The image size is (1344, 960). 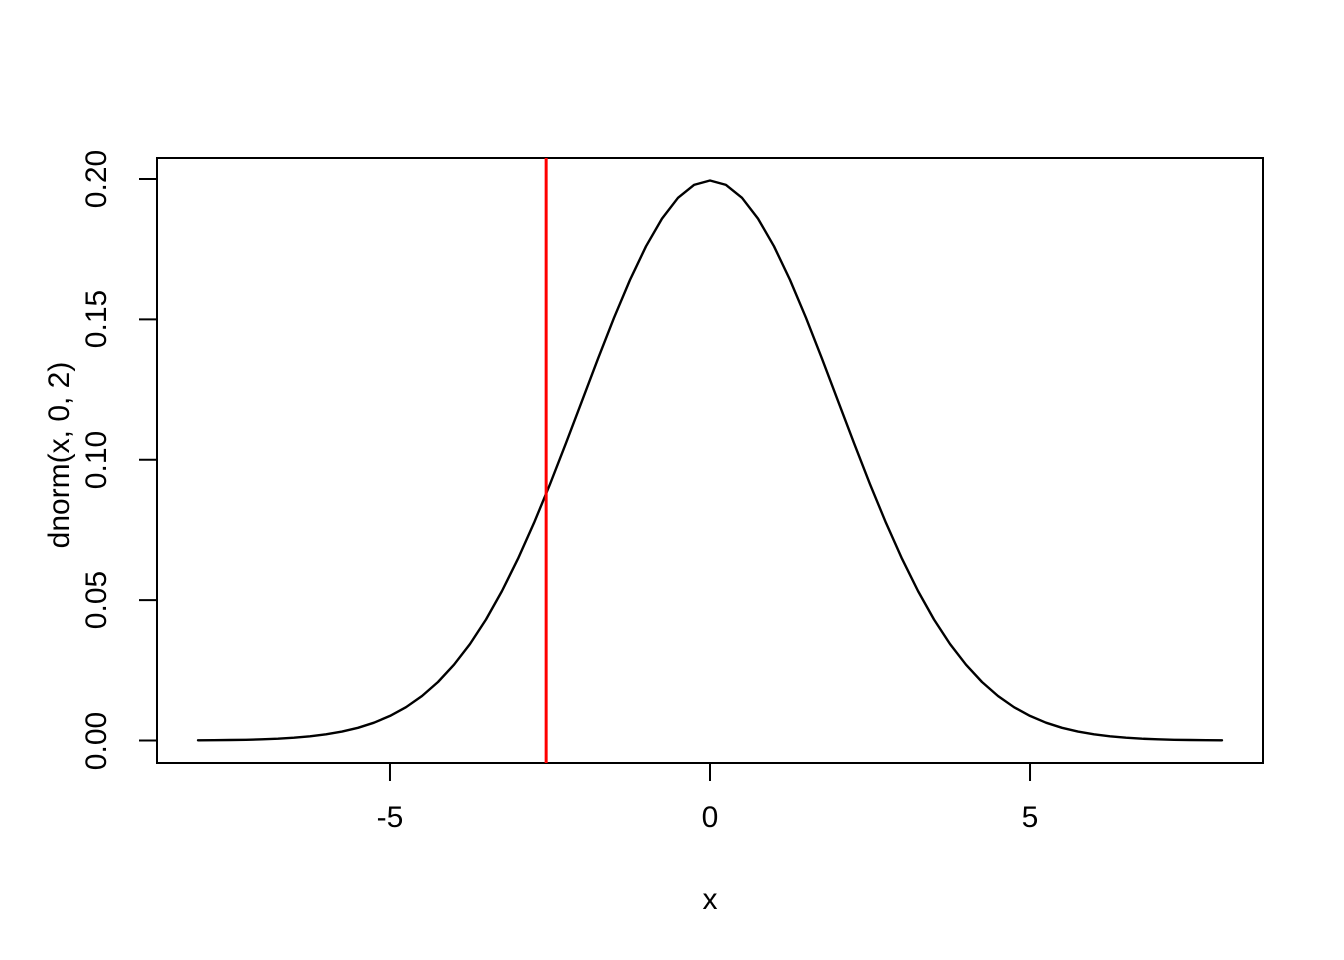 What do you see at coordinates (710, 817) in the screenshot?
I see `x-axis-tick-label: 0` at bounding box center [710, 817].